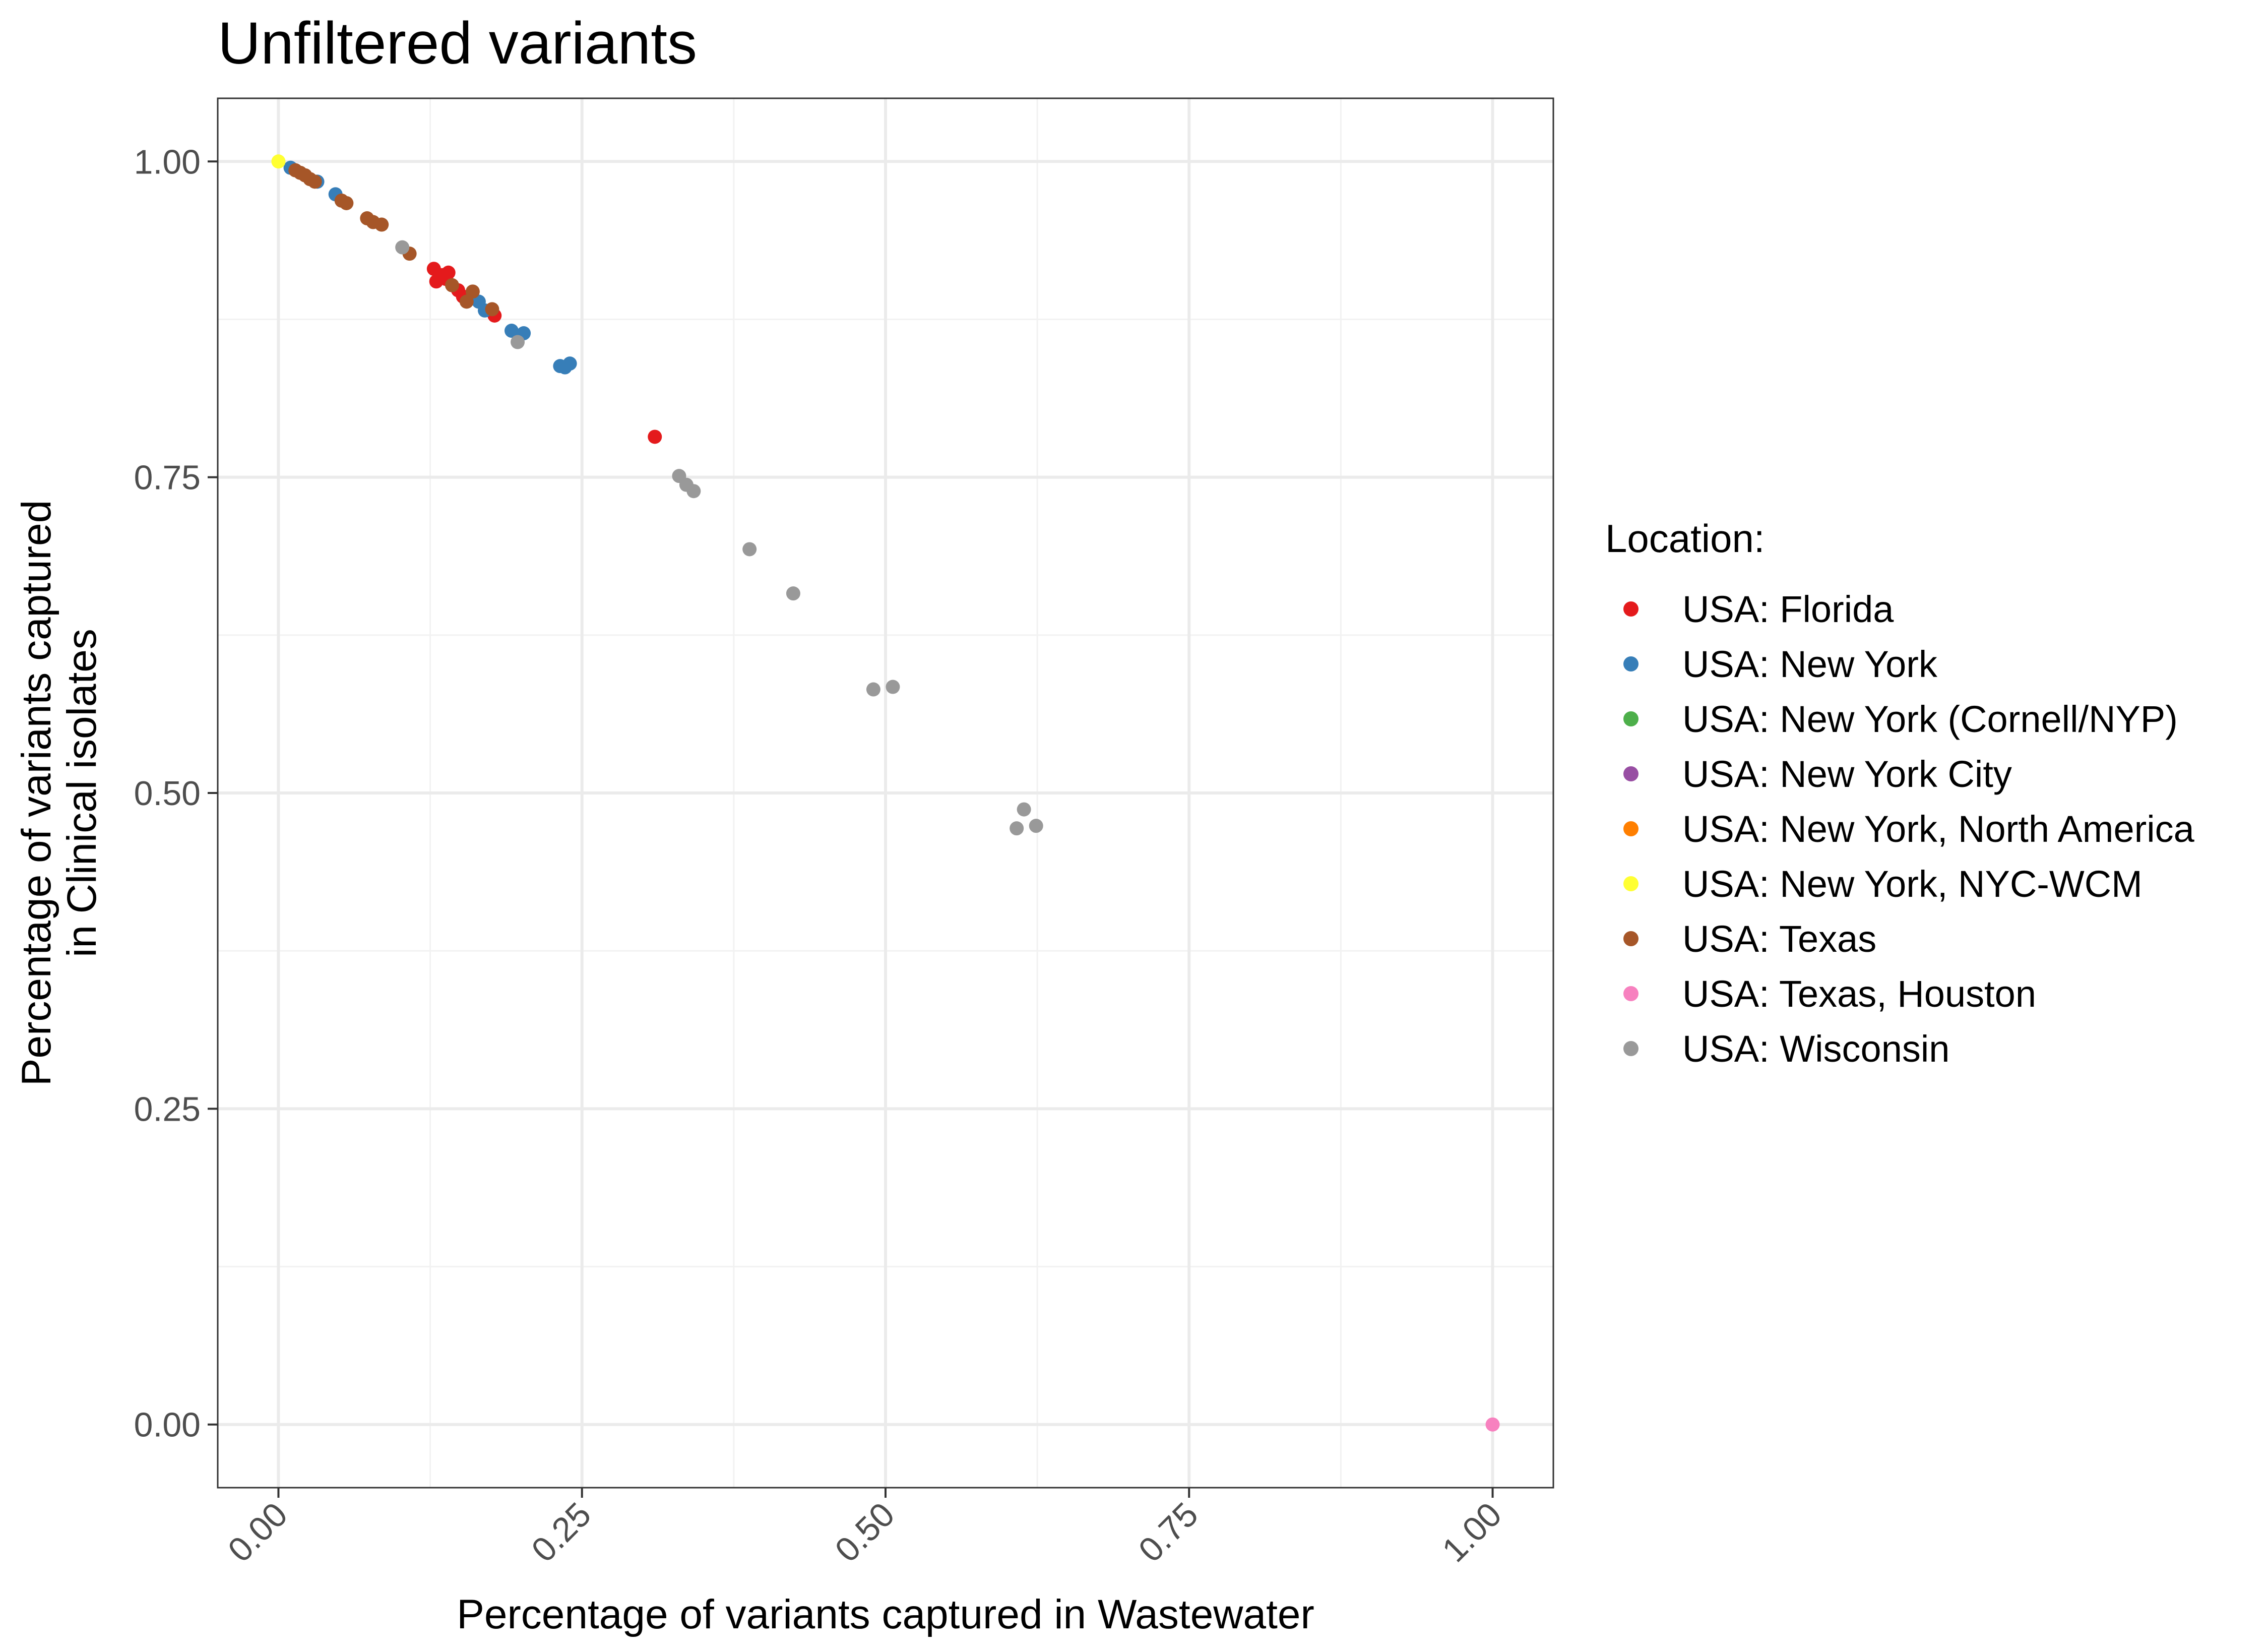 The height and width of the screenshot is (1651, 2268). I want to click on legend-key-usa-new-york-city, so click(1631, 773).